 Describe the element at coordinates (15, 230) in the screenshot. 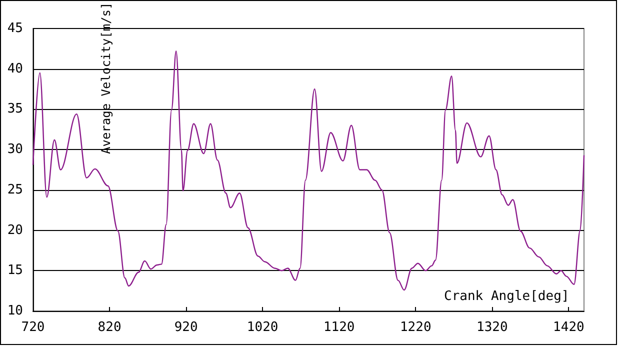

I see `y-tick-label: 20` at that location.